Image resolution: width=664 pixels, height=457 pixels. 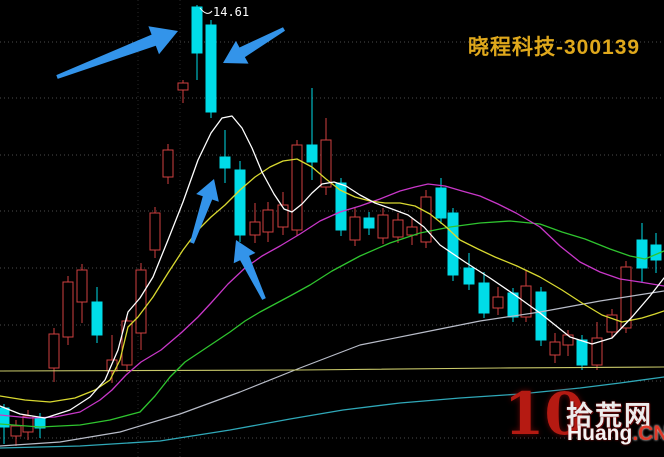 I want to click on site-watermark: 10 拾荒网 Huang.CN, so click(x=581, y=418).